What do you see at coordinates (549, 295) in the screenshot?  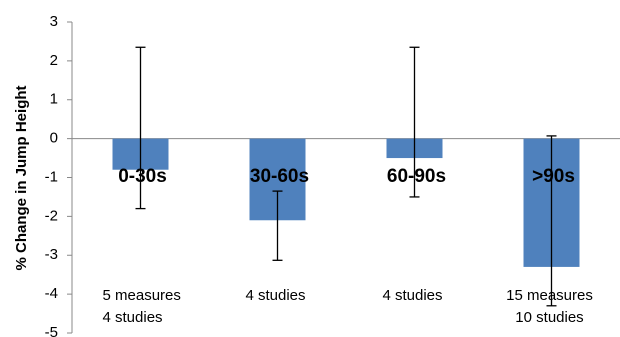 I see `note: 15 measures` at bounding box center [549, 295].